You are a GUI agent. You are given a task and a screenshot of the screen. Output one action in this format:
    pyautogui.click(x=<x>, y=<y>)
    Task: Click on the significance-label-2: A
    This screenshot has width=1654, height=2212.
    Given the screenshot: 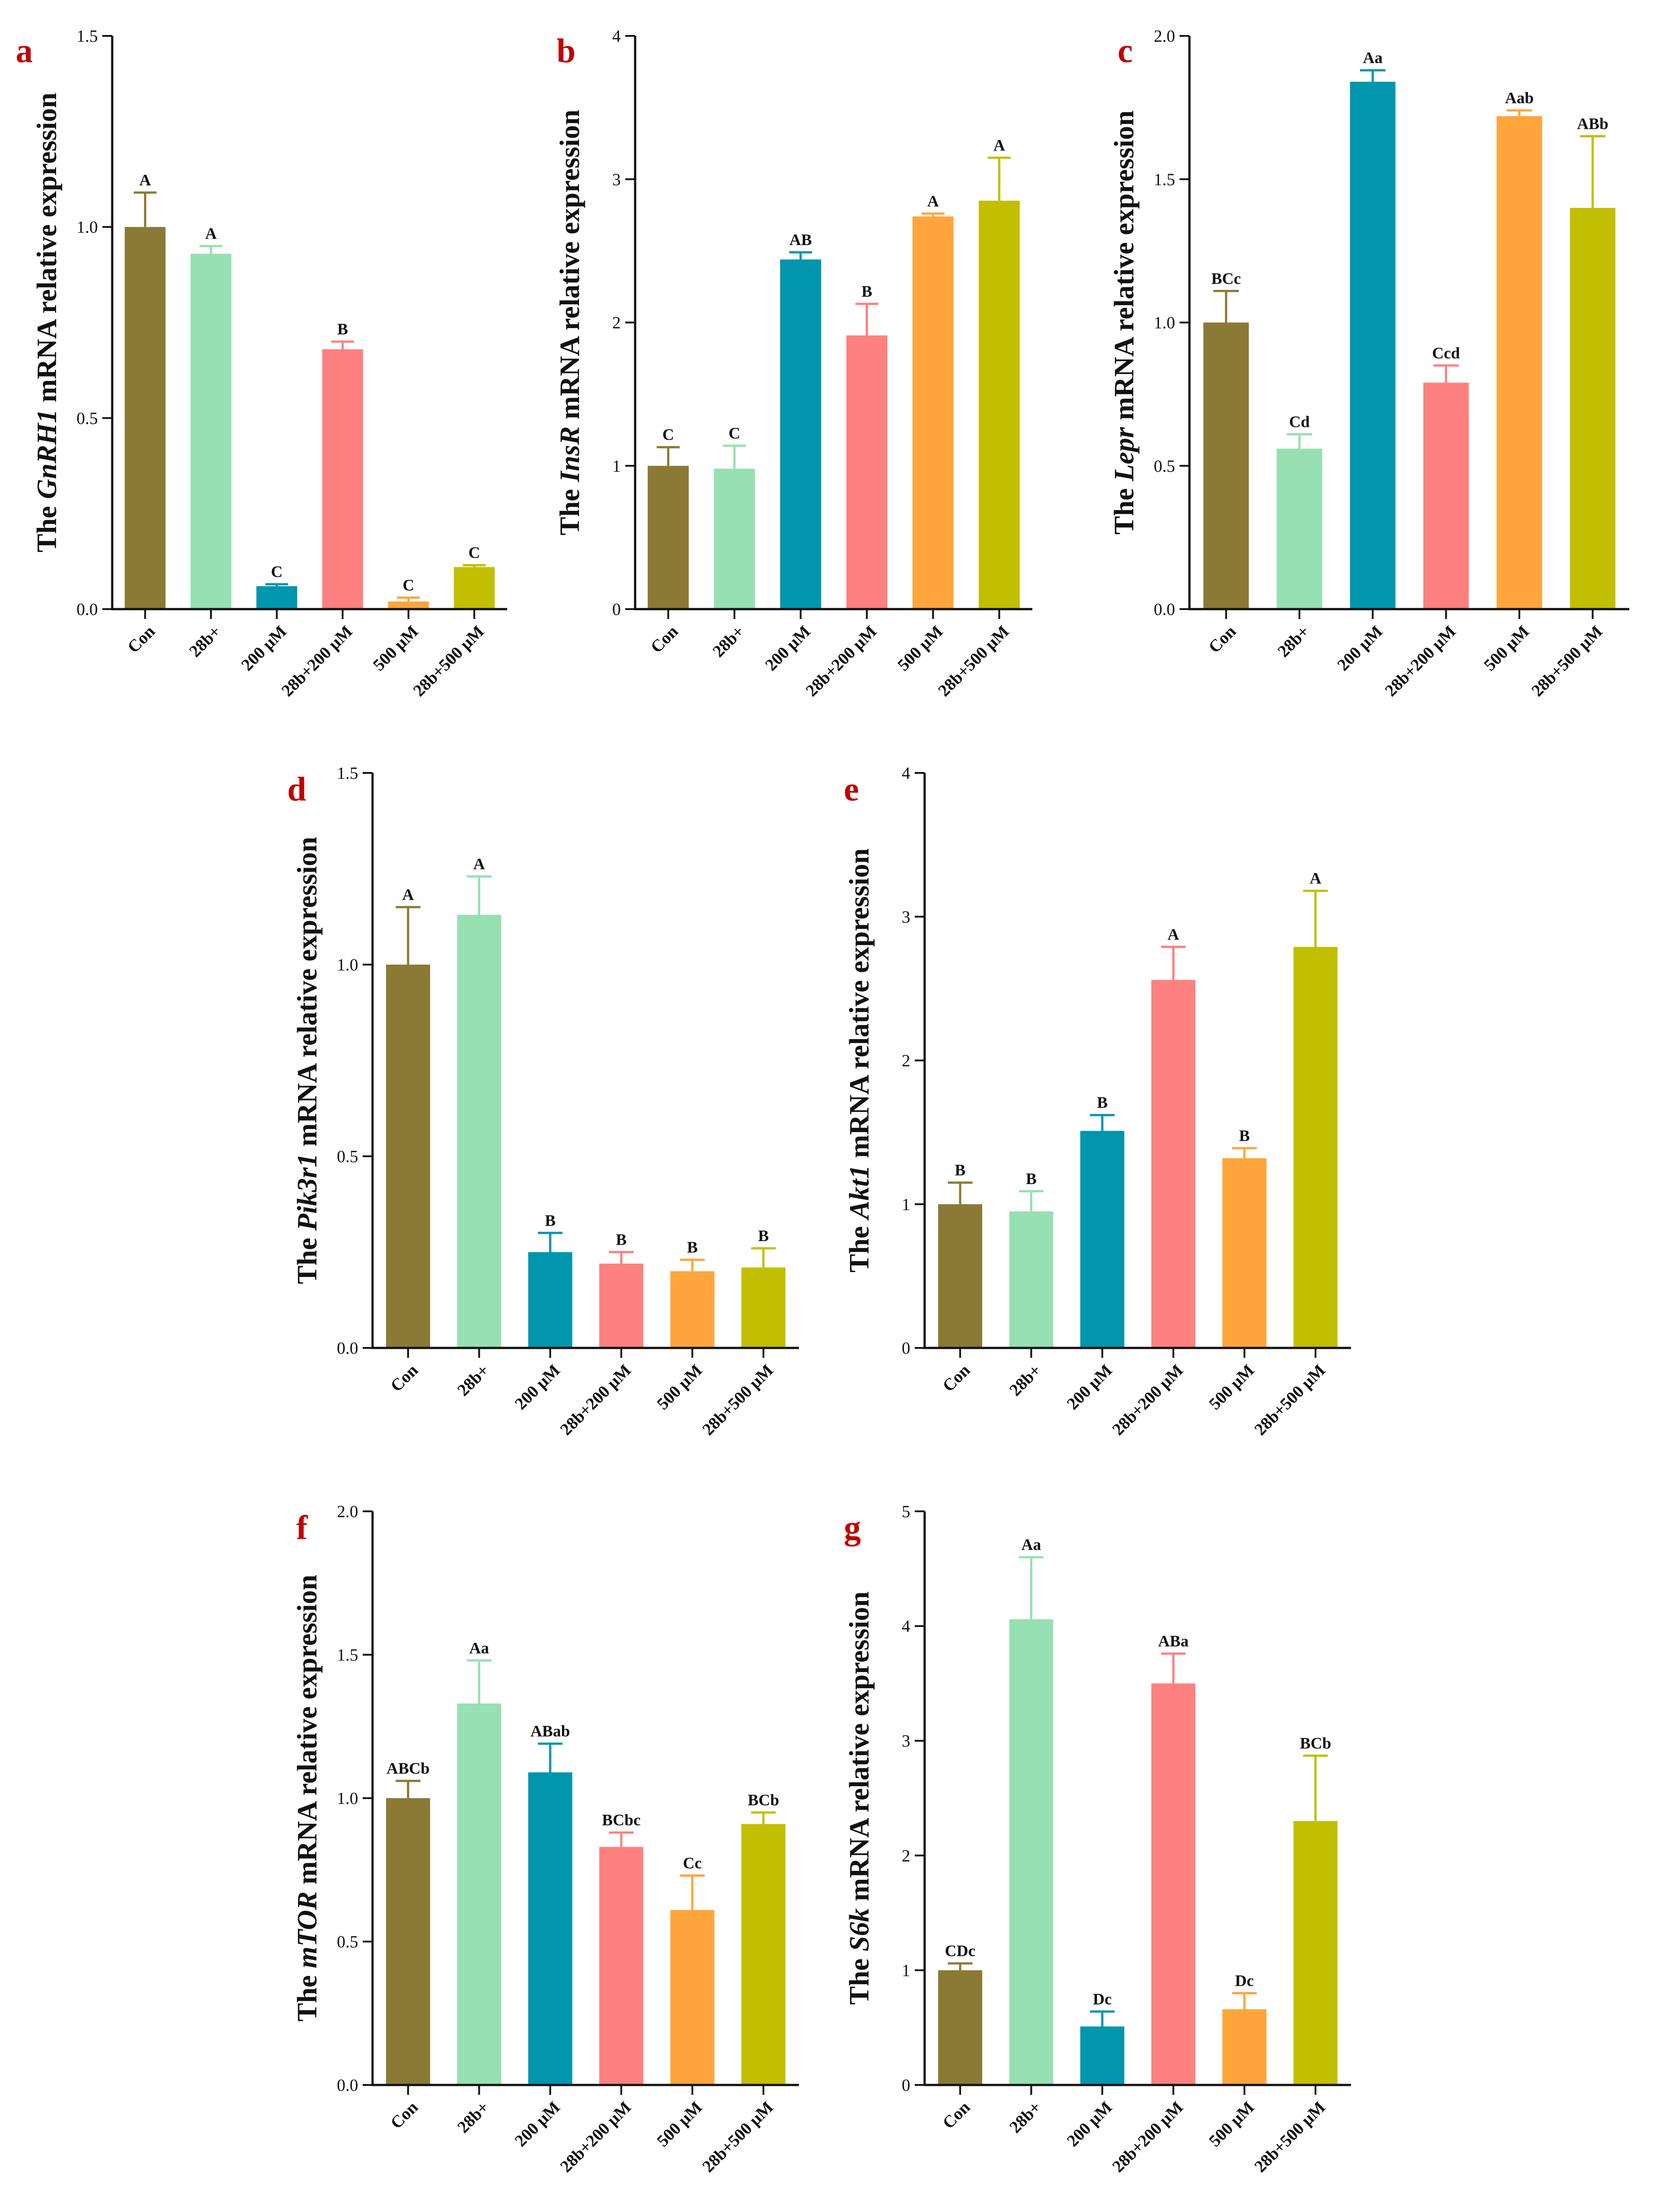 What is the action you would take?
    pyautogui.click(x=211, y=233)
    